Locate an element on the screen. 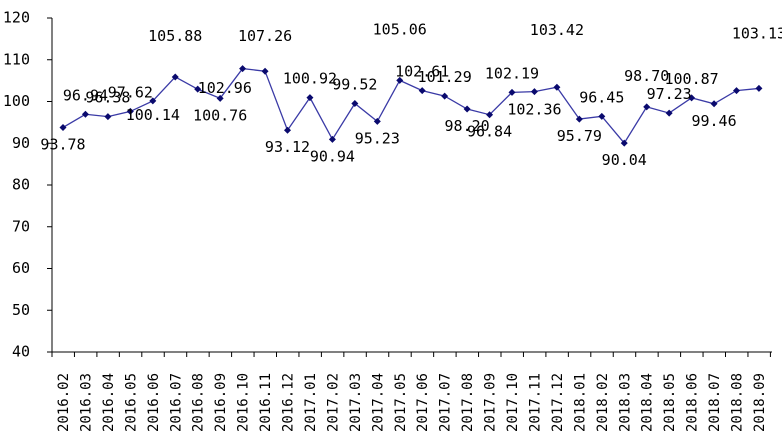 This screenshot has height=438, width=782. x-tick-label: 2016.02 is located at coordinates (64, 402).